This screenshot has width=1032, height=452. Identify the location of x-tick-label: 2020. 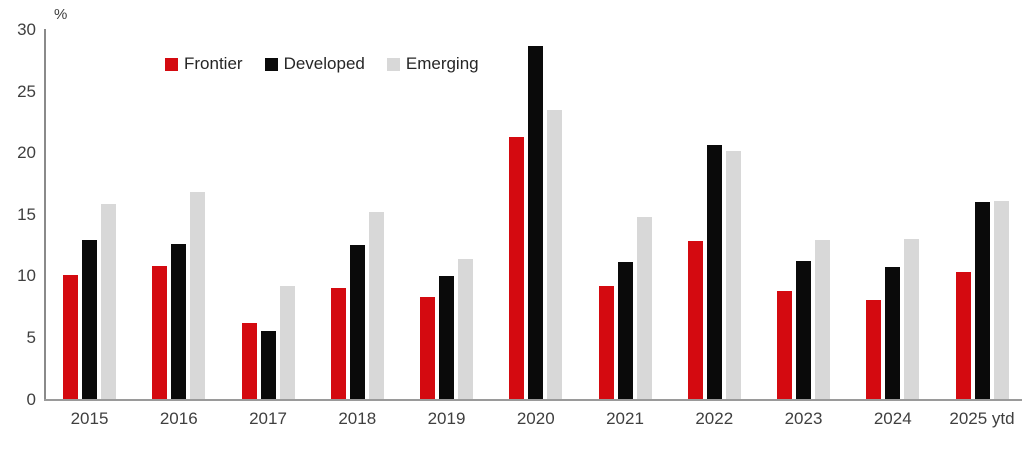
(535, 418).